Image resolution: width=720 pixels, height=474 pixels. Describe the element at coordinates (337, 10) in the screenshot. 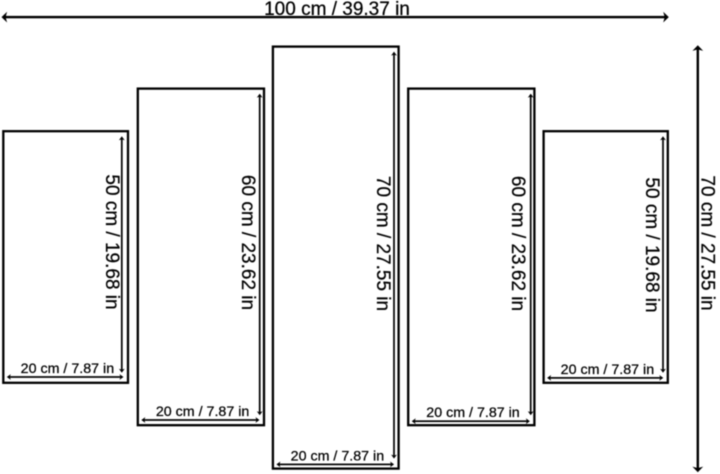

I see `svg-text: 100 cm / 39.37 in` at that location.